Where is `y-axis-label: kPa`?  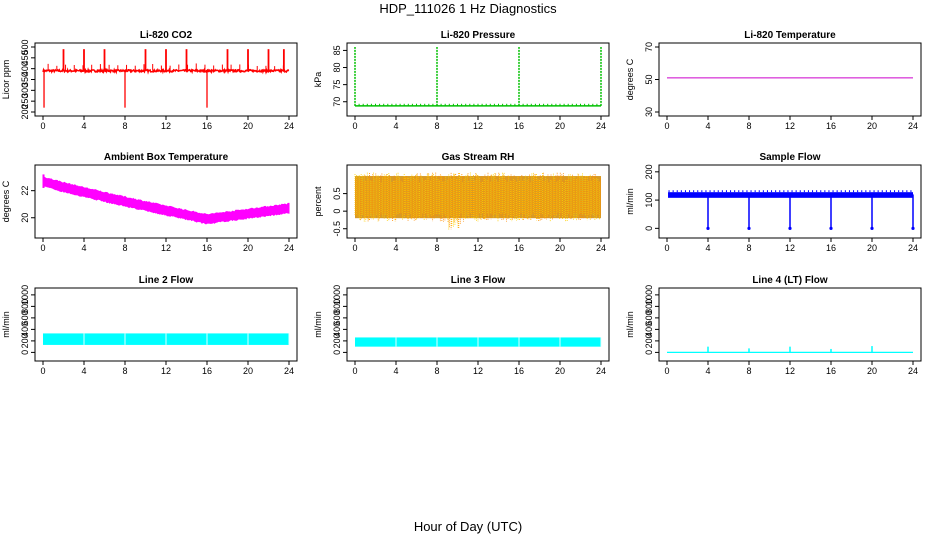
y-axis-label: kPa is located at coordinates (318, 80).